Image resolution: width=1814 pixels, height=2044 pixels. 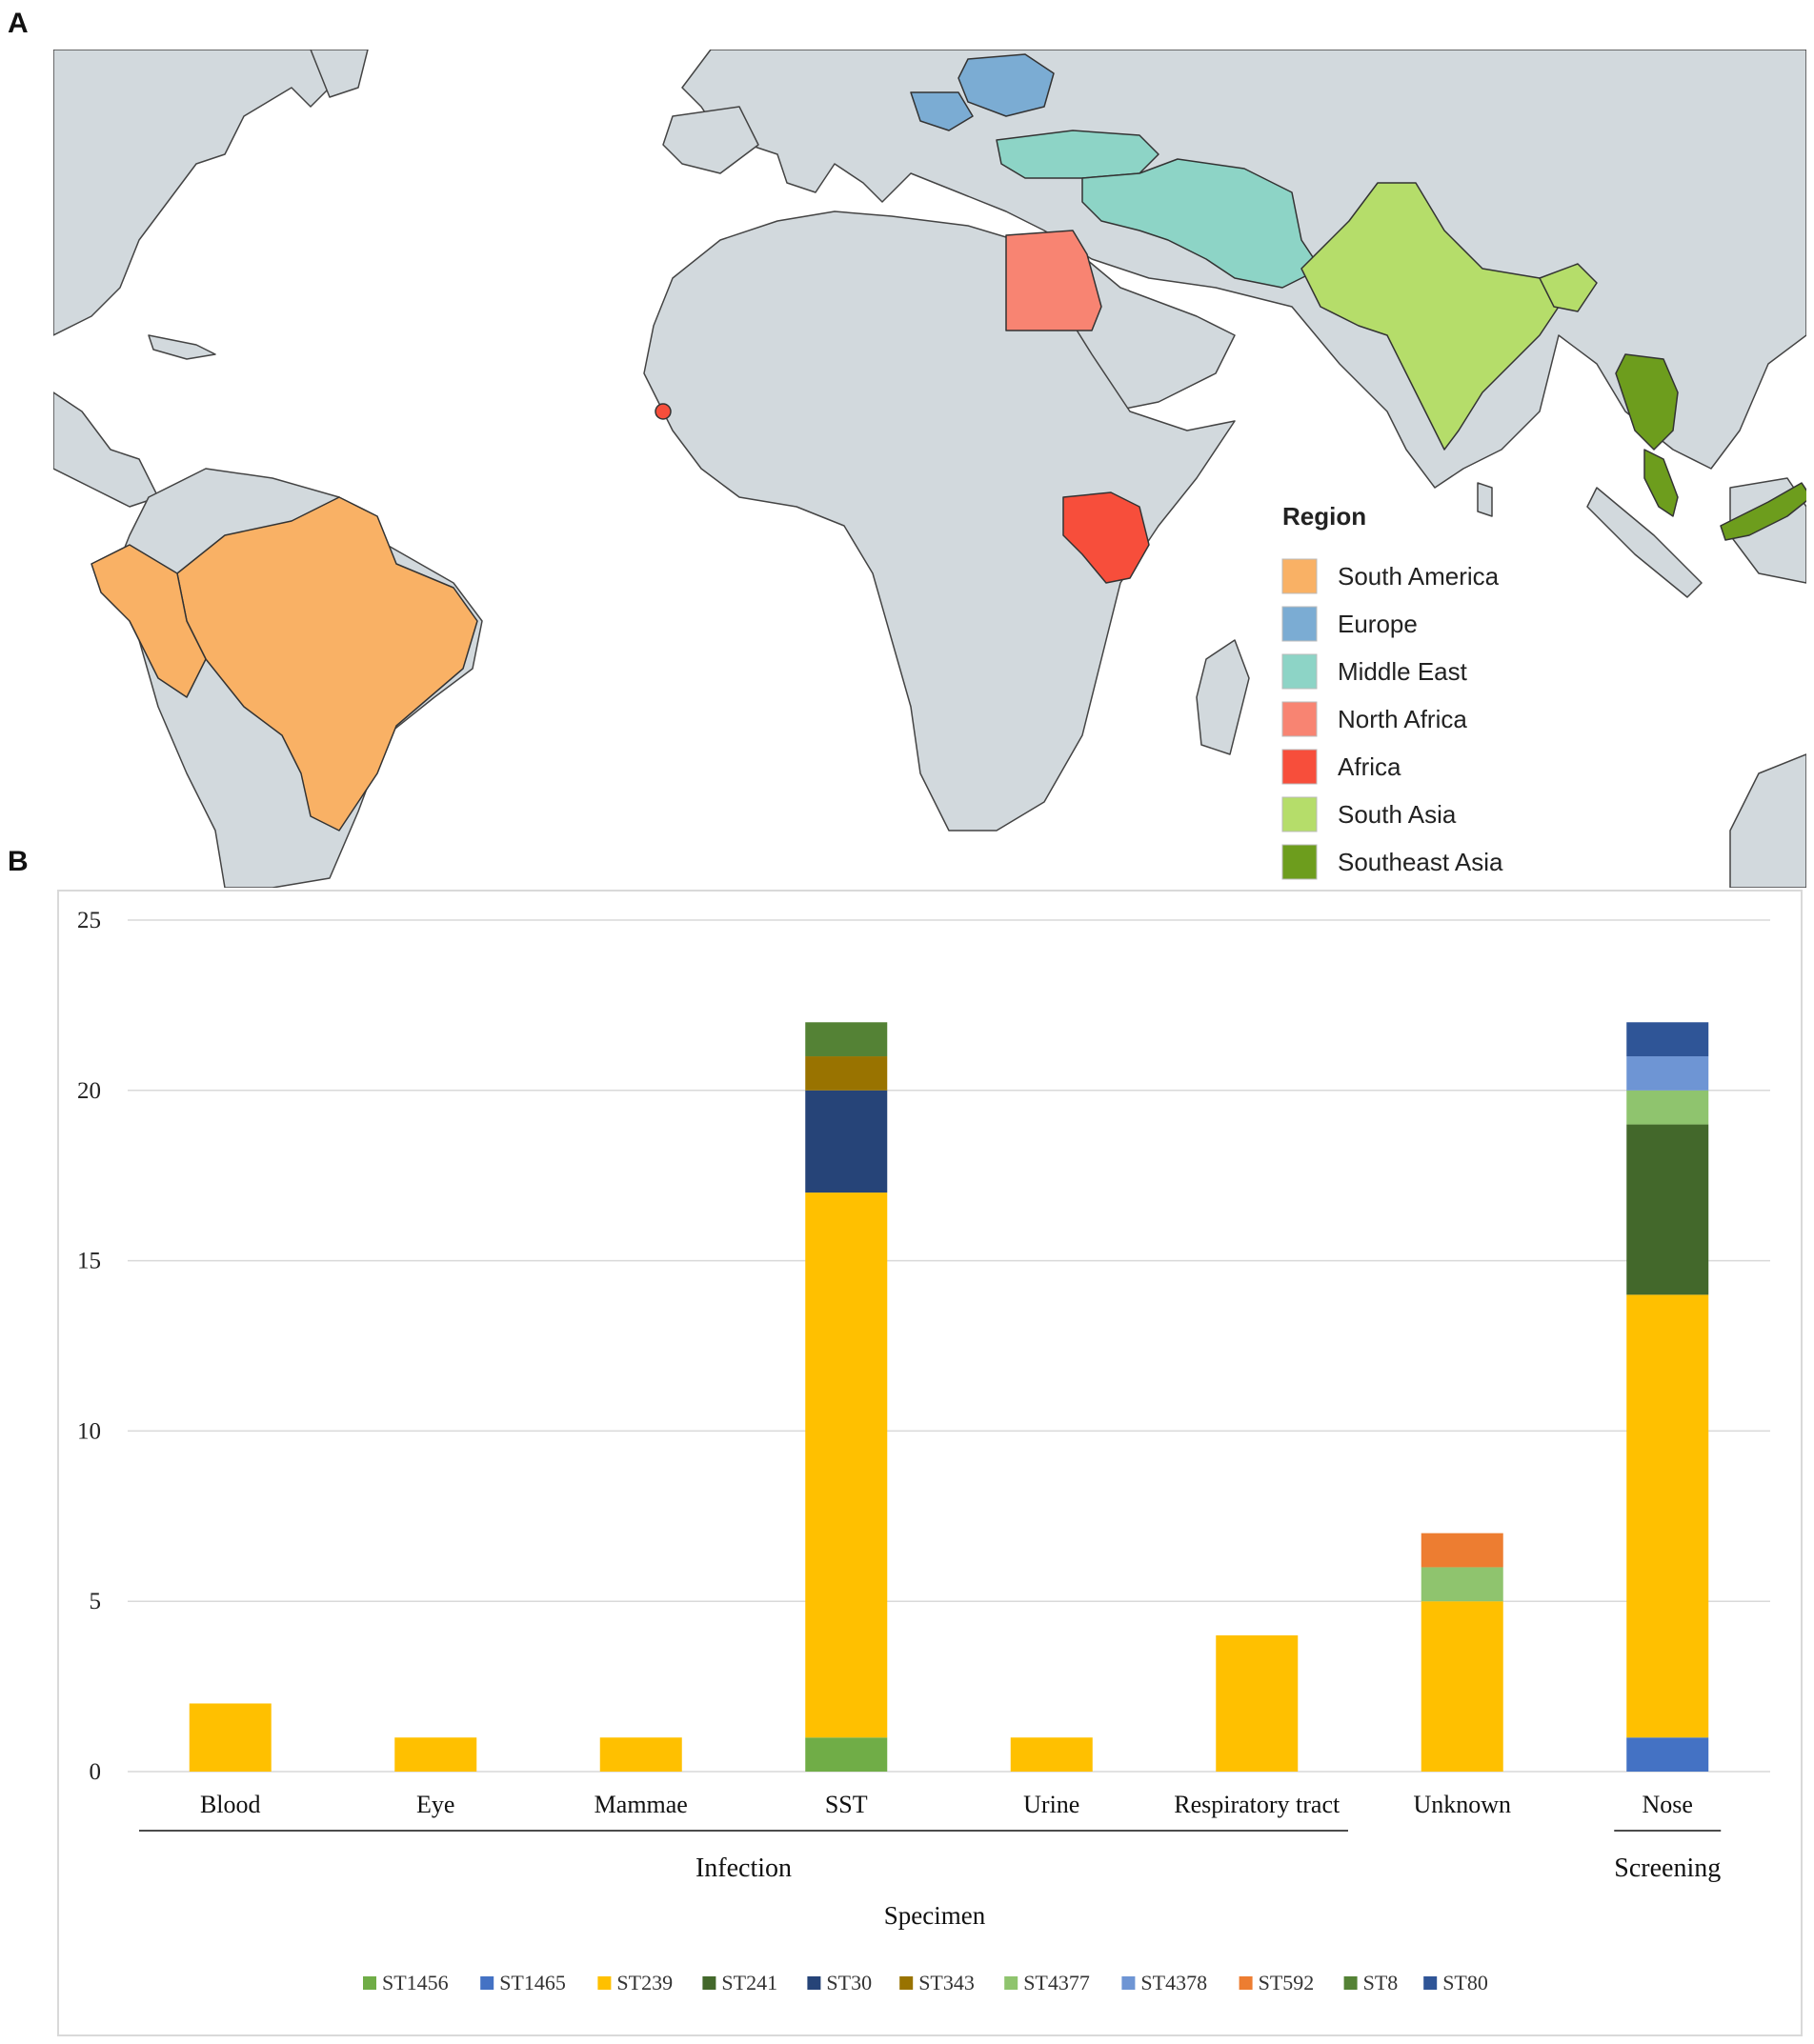 What do you see at coordinates (743, 1868) in the screenshot?
I see `group-label: Infection` at bounding box center [743, 1868].